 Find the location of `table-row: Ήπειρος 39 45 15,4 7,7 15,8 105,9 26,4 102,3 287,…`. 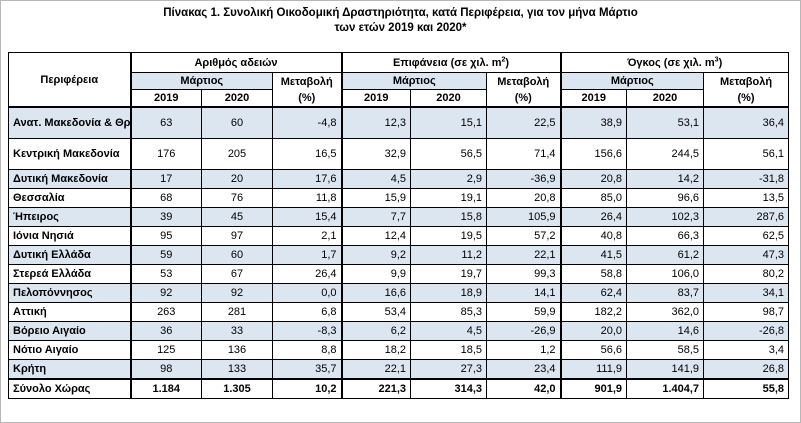

table-row: Ήπειρος 39 45 15,4 7,7 15,8 105,9 26,4 102,3 287,… is located at coordinates (399, 217).